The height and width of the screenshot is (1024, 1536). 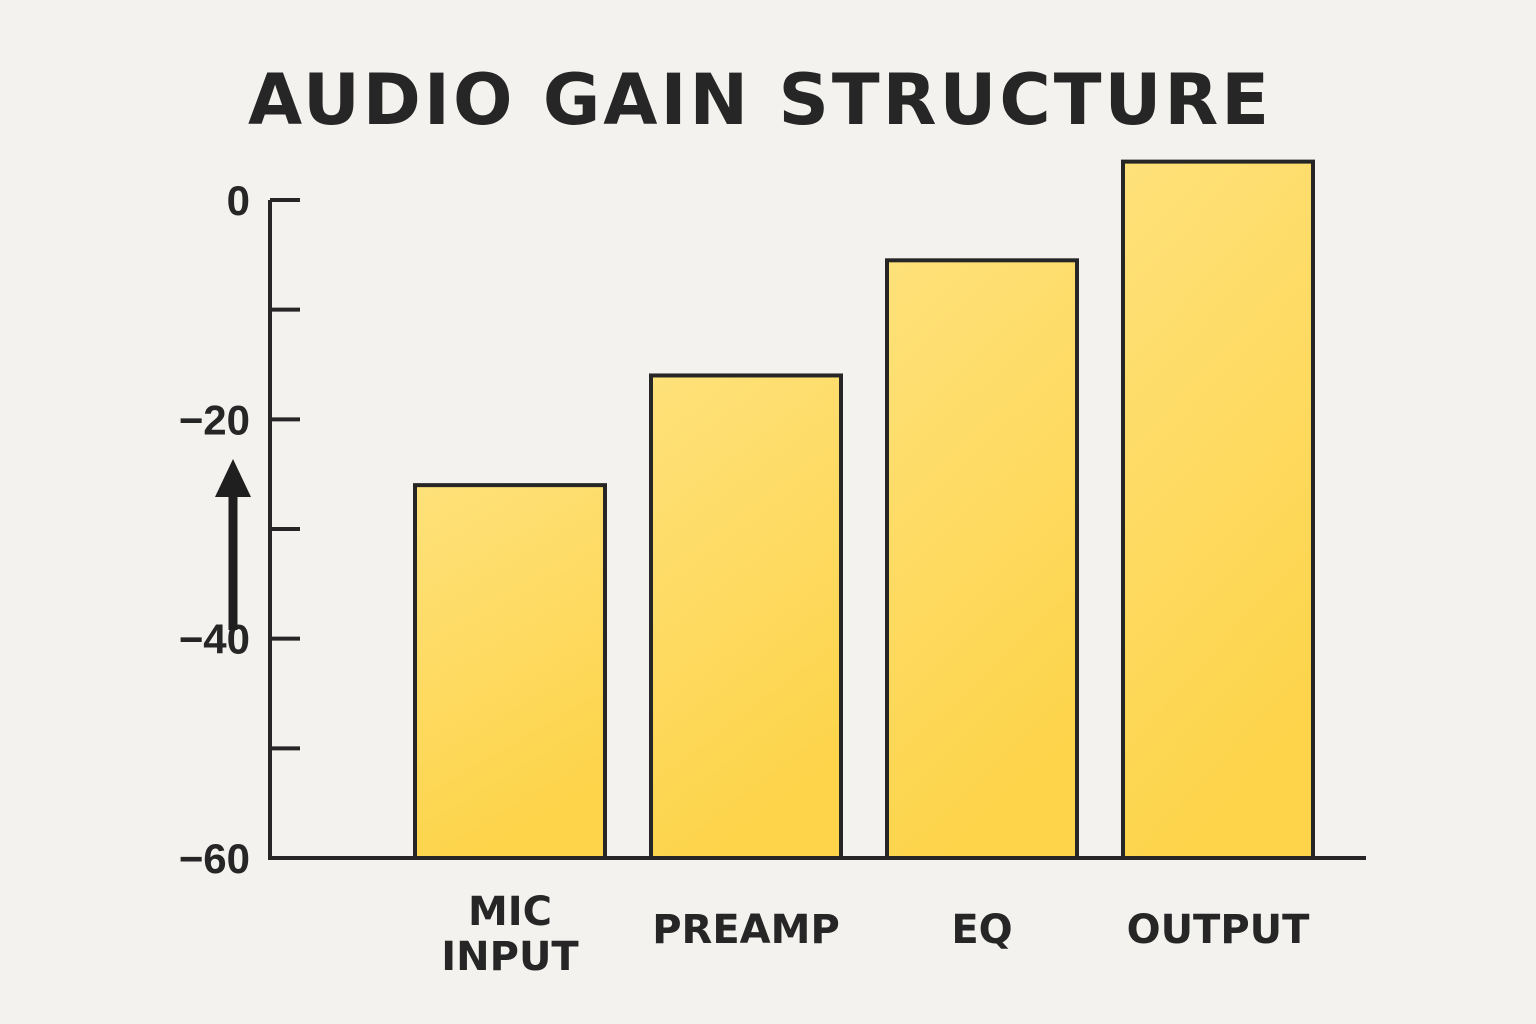 I want to click on y-axis: 0 −20 −40 −60, so click(x=239, y=529).